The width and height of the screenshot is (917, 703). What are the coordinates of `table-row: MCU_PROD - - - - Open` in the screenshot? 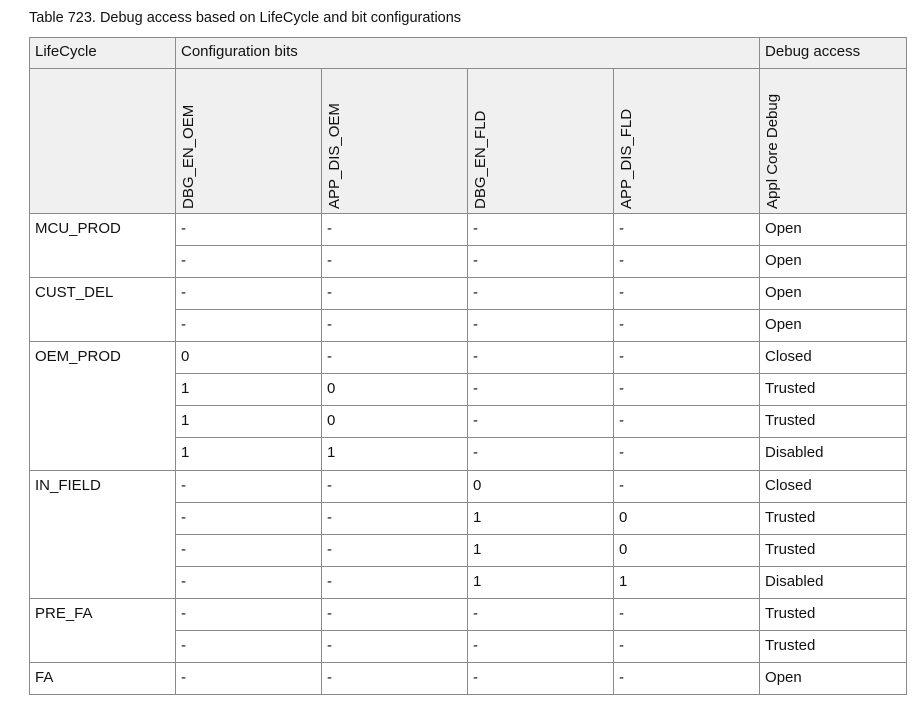 It's located at (468, 245).